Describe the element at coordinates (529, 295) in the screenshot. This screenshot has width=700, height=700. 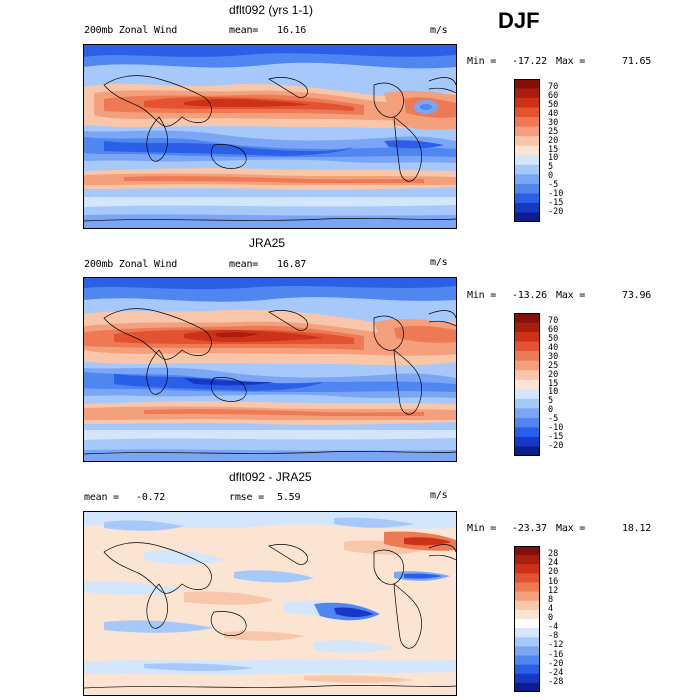
I see `panel-obs-min-value: -13.26` at that location.